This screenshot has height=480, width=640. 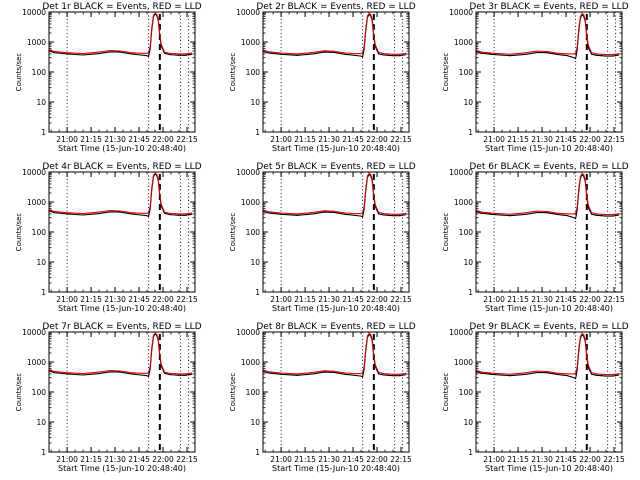 What do you see at coordinates (255, 422) in the screenshot?
I see `y-tick-label: 10` at bounding box center [255, 422].